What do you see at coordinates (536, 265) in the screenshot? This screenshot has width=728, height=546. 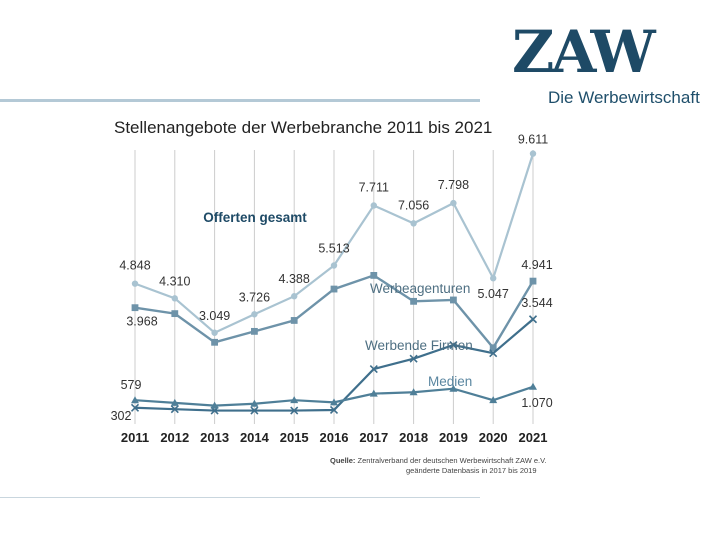 I see `data-label: 4.941` at bounding box center [536, 265].